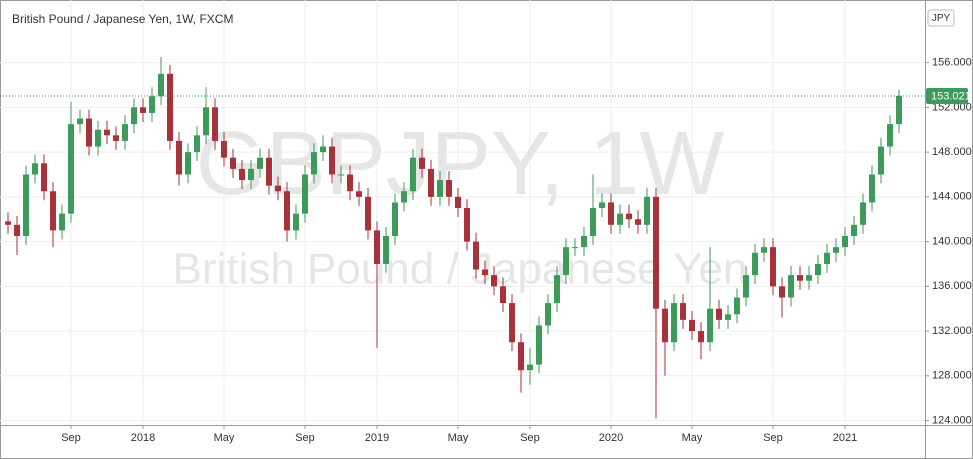 The width and height of the screenshot is (973, 459). Describe the element at coordinates (952, 241) in the screenshot. I see `y-tick-label: 140.000` at that location.